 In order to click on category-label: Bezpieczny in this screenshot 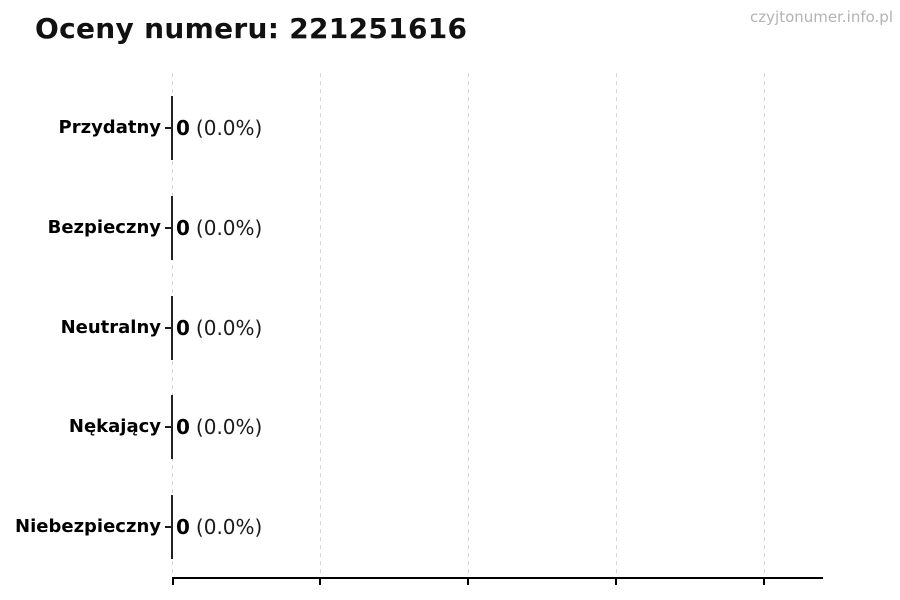, I will do `click(104, 227)`.